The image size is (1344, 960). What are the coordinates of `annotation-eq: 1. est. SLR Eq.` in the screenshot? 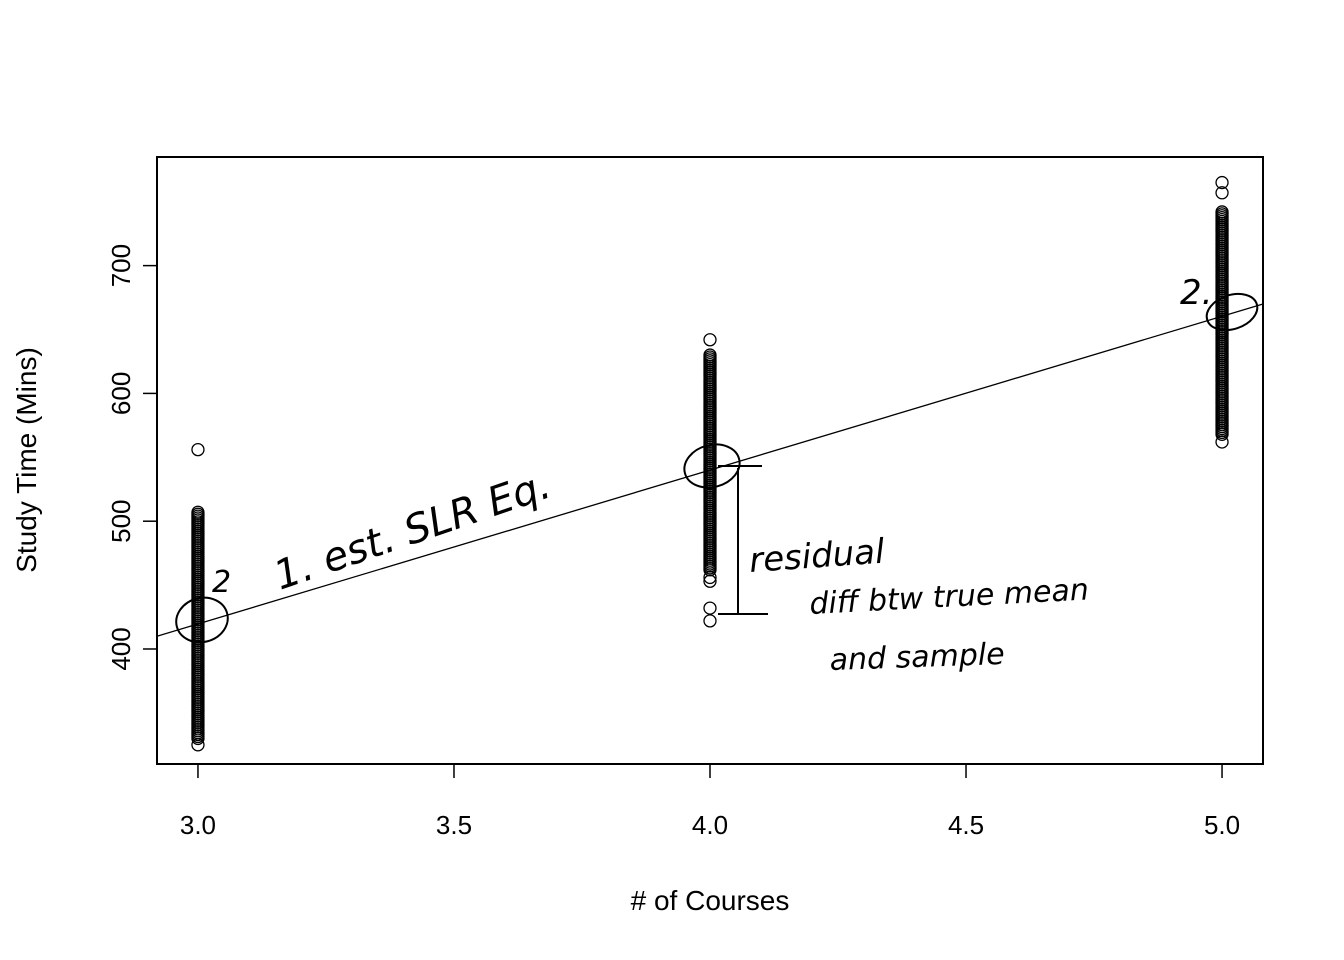 It's located at (412, 531).